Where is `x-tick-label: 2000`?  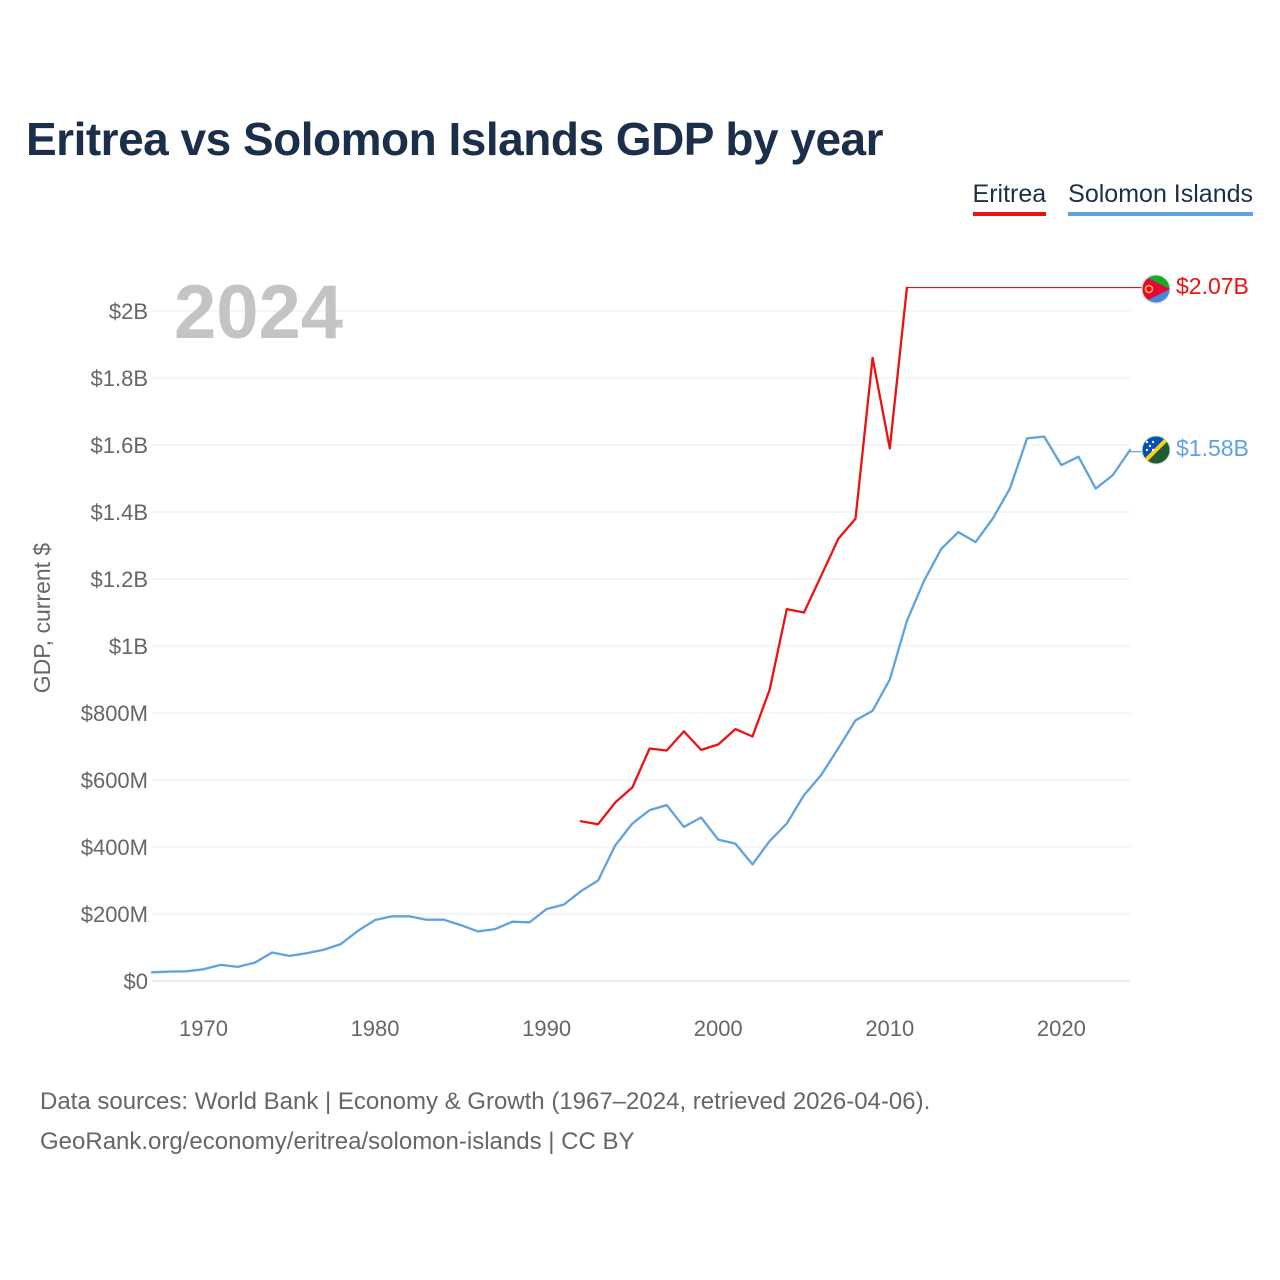 x-tick-label: 2000 is located at coordinates (718, 1028).